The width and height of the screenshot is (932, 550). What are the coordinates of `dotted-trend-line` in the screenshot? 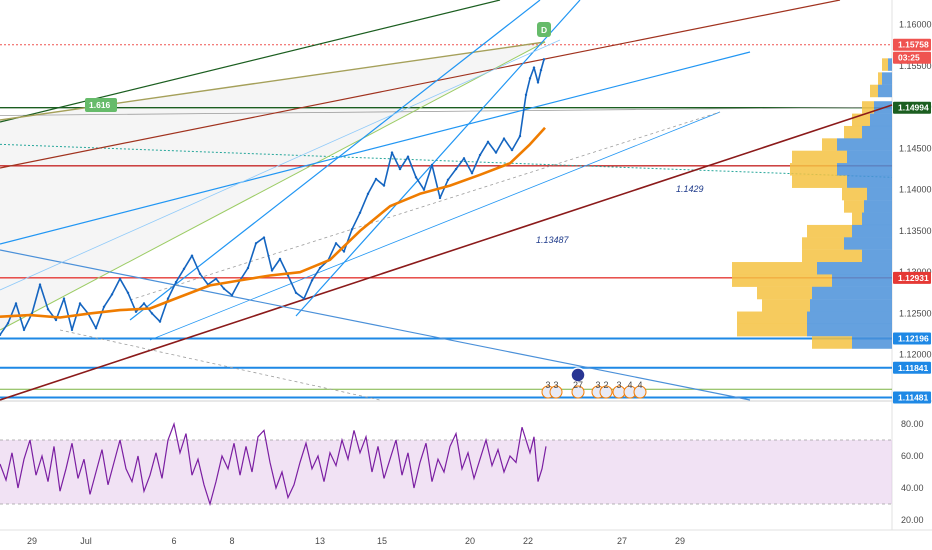 It's located at (446, 160).